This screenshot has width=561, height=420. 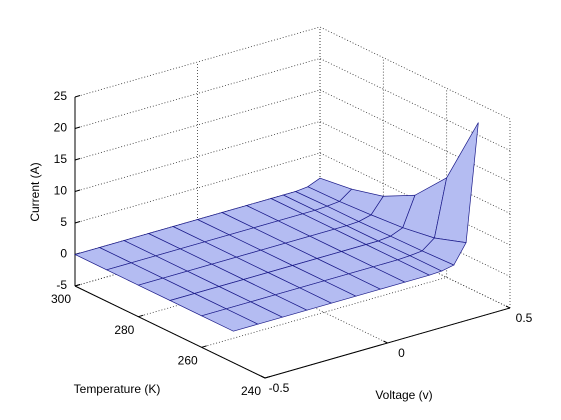 What do you see at coordinates (403, 395) in the screenshot?
I see `x-axis-title: Voltage (v)` at bounding box center [403, 395].